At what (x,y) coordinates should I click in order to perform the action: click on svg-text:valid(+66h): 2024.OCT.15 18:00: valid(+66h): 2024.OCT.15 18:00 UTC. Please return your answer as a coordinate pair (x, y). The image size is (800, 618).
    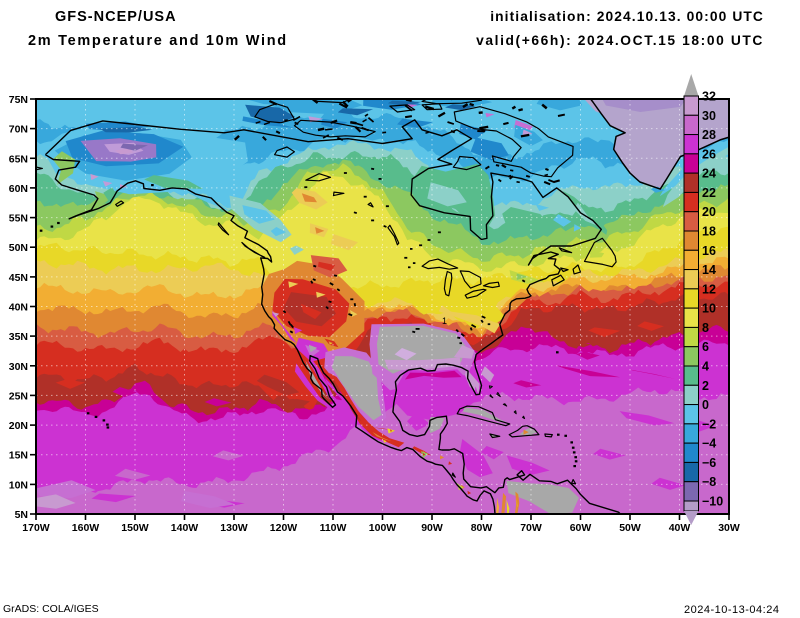
    Looking at the image, I should click on (620, 40).